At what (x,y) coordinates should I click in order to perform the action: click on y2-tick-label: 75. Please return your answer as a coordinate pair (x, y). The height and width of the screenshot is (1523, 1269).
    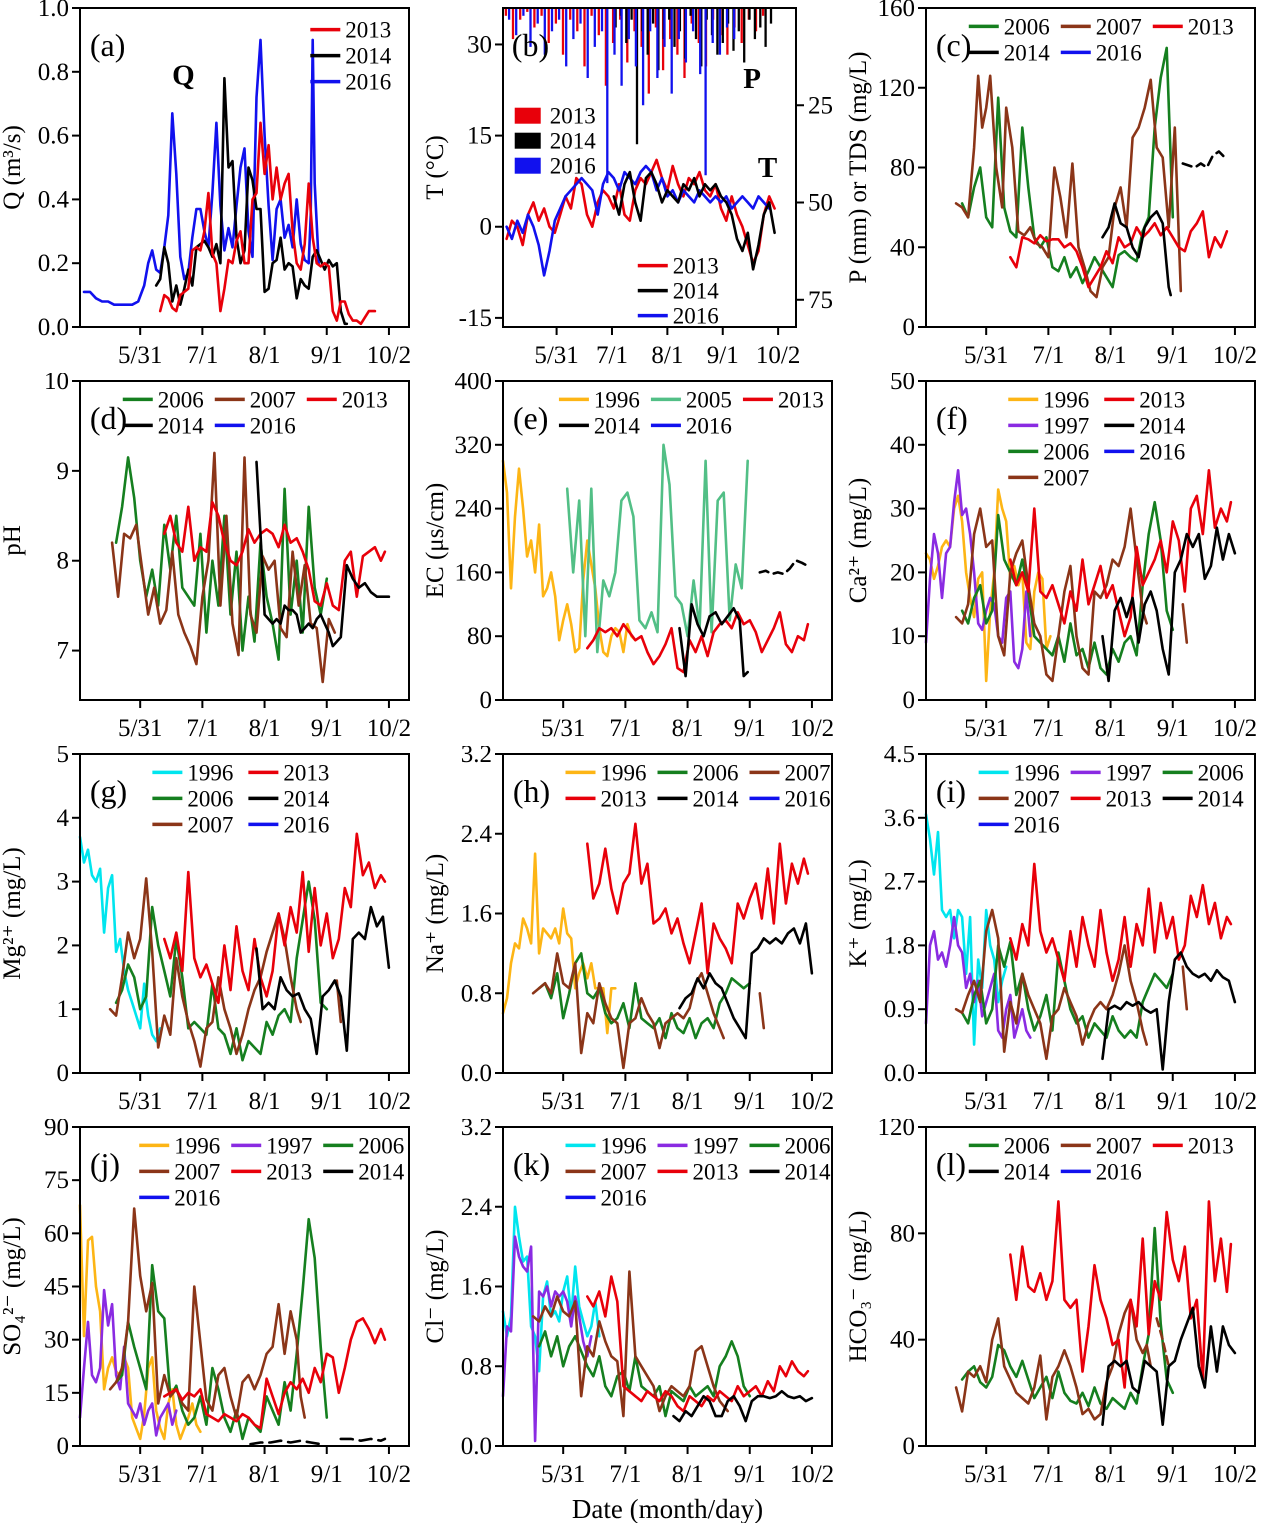
    Looking at the image, I should click on (820, 300).